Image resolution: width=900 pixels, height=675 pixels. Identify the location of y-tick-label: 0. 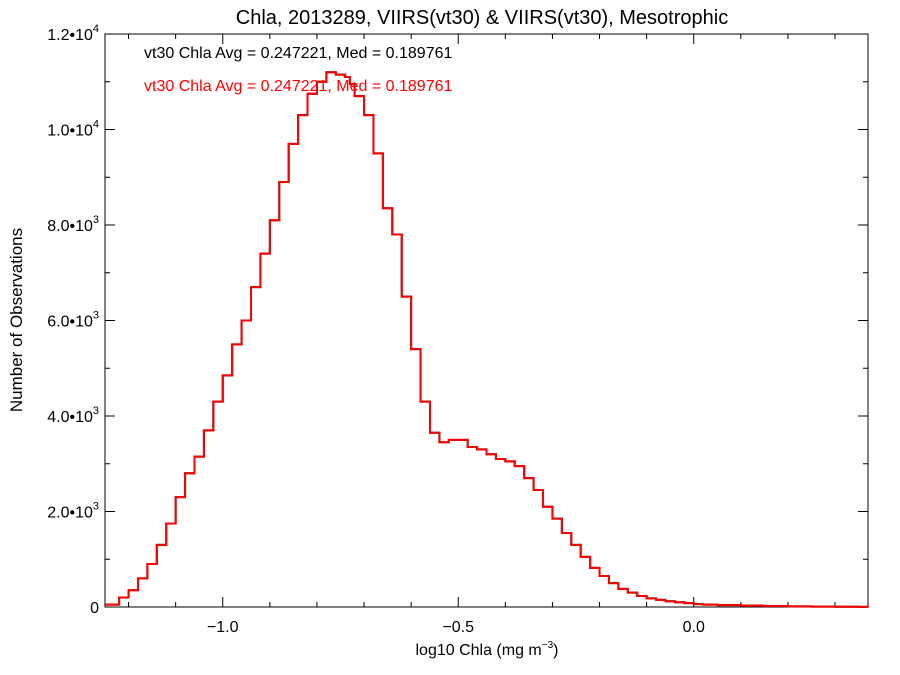
(94, 608).